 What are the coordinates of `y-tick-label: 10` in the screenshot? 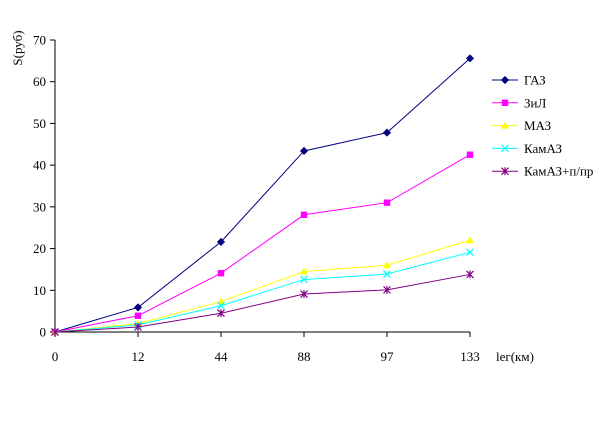 It's located at (39, 290).